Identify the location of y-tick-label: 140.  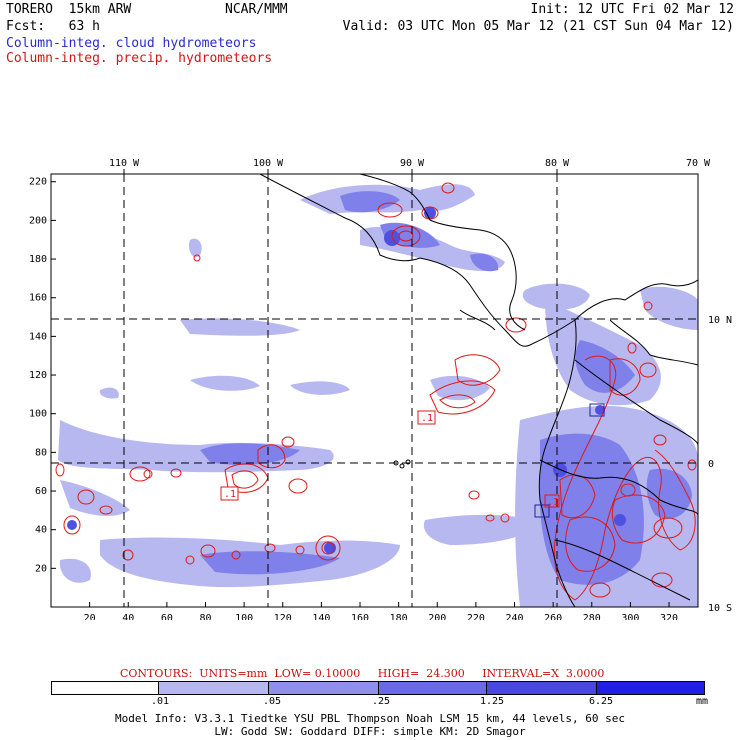
(38, 336).